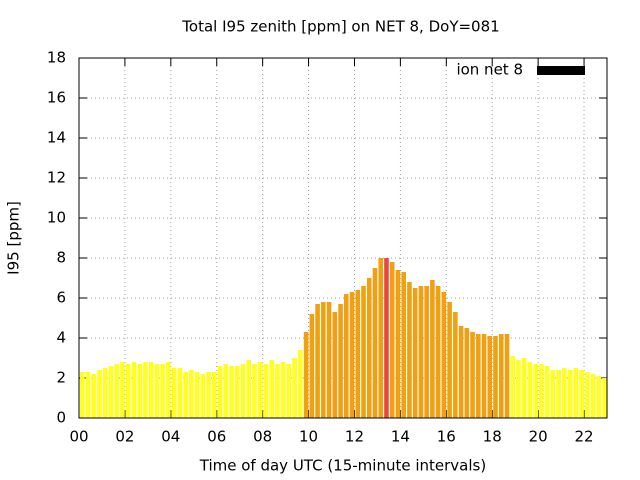 The width and height of the screenshot is (640, 480). What do you see at coordinates (56, 218) in the screenshot?
I see `y-tick-label: 10` at bounding box center [56, 218].